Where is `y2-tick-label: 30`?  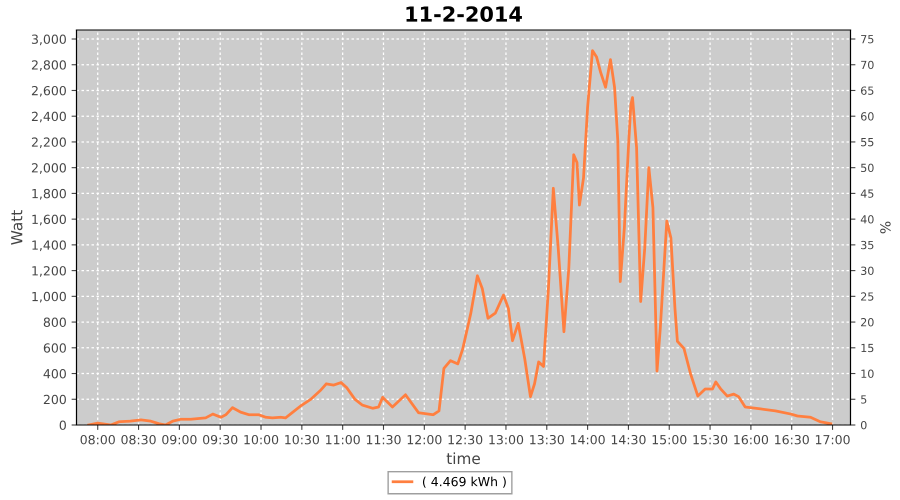 y2-tick-label: 30 is located at coordinates (867, 270).